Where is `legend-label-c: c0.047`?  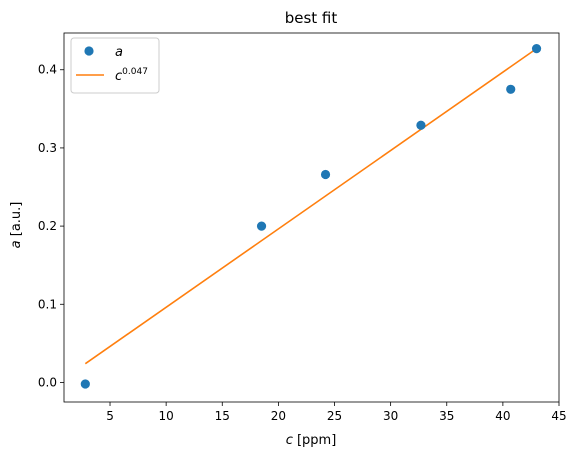 legend-label-c: c0.047 is located at coordinates (131, 75).